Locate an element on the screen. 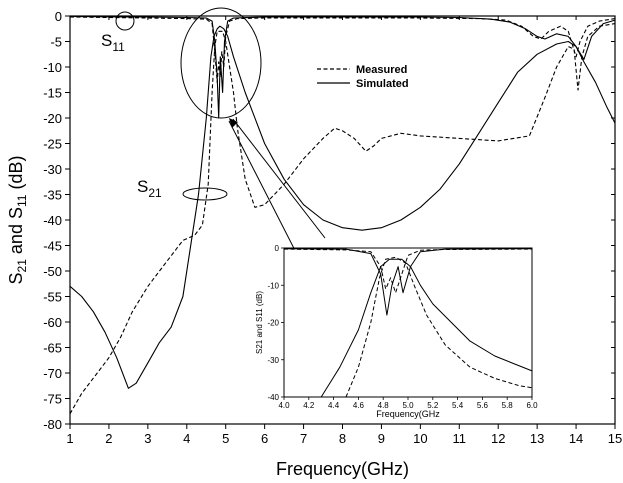  s21-label-sub: 21 is located at coordinates (155, 193).